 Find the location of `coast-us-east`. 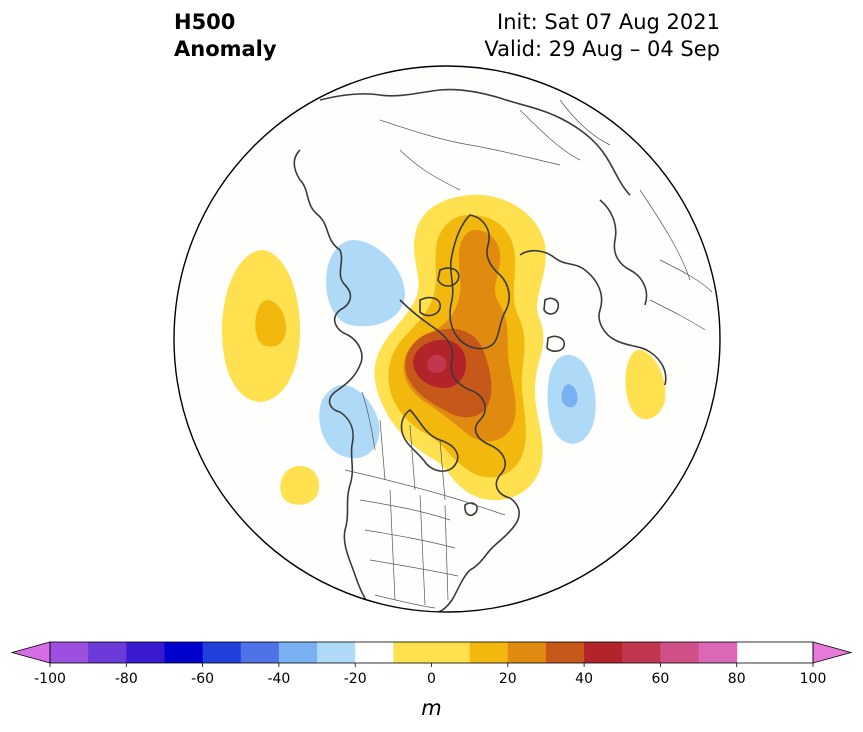

coast-us-east is located at coordinates (451, 590).